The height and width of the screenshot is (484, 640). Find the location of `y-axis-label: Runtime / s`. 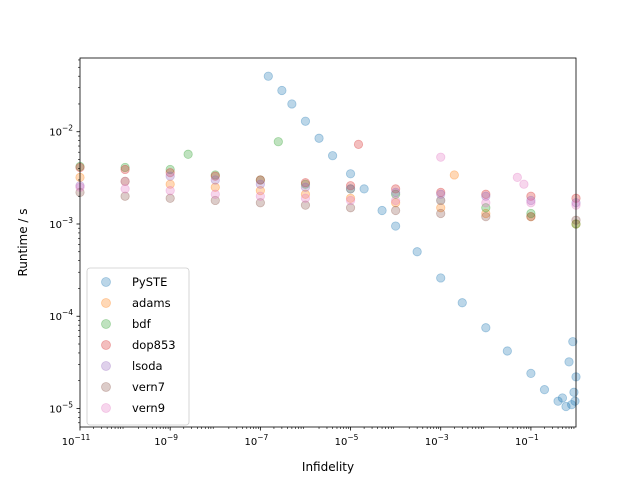

y-axis-label: Runtime / s is located at coordinates (23, 242).